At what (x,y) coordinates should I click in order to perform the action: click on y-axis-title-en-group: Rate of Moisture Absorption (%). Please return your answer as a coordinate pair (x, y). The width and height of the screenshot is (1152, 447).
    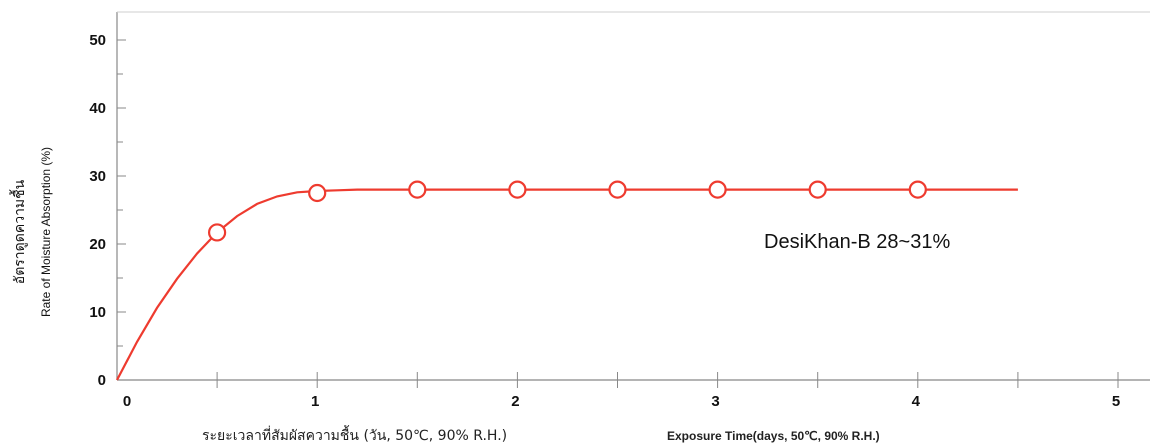
    Looking at the image, I should click on (46, 232).